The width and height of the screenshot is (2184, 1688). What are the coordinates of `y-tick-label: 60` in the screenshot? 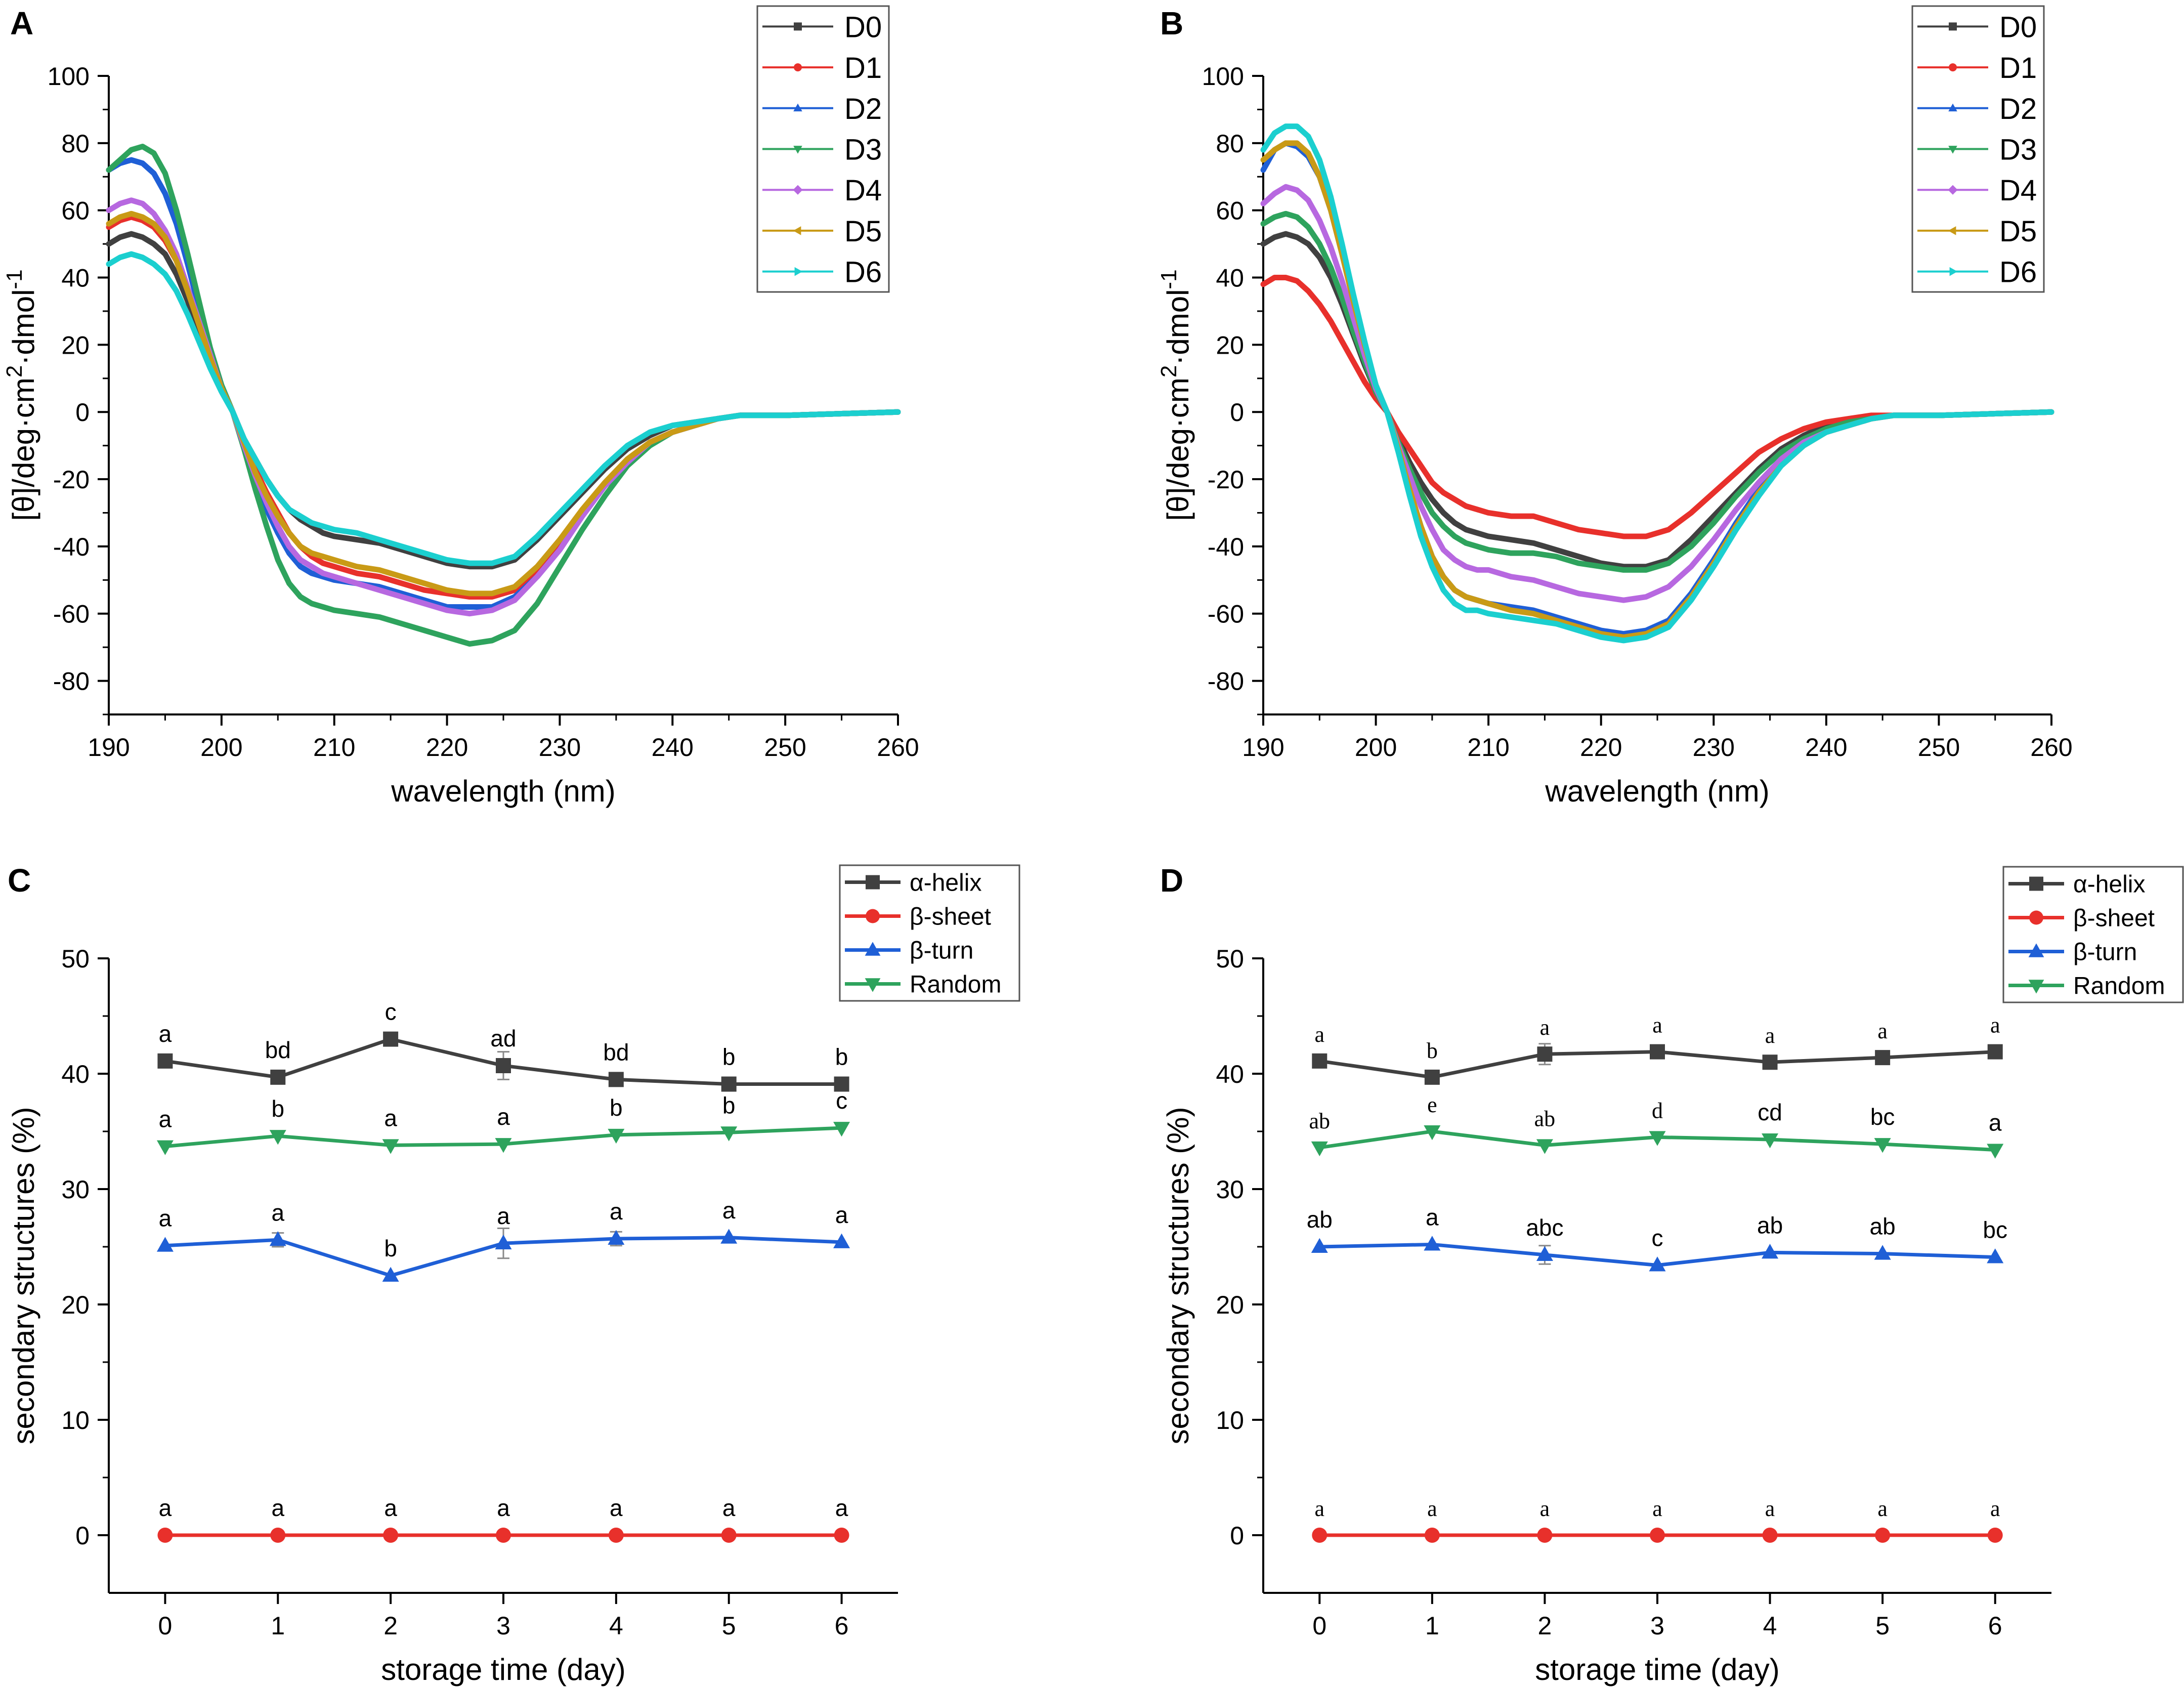 It's located at (1230, 211).